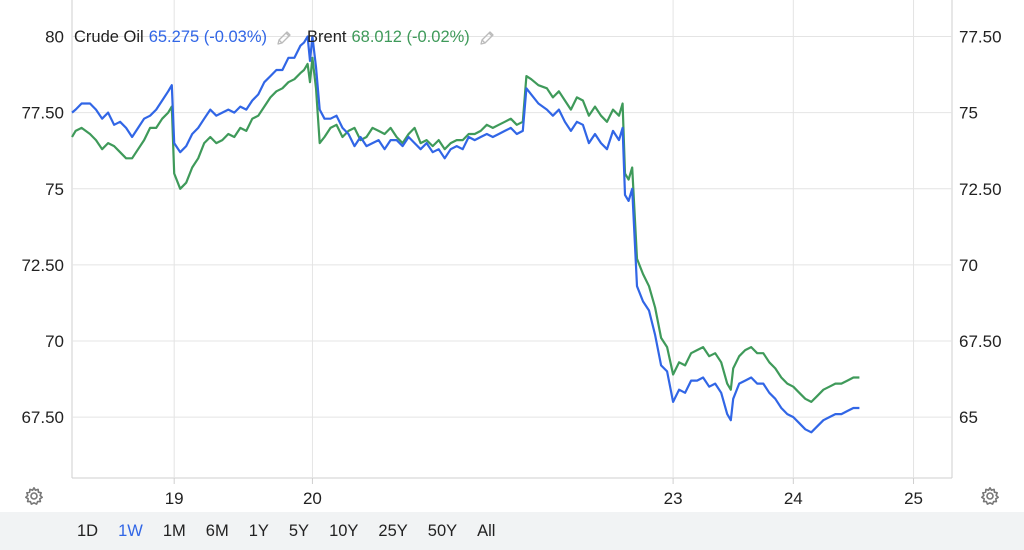 The width and height of the screenshot is (1024, 550). I want to click on y-right-tick-label: 77.50, so click(980, 37).